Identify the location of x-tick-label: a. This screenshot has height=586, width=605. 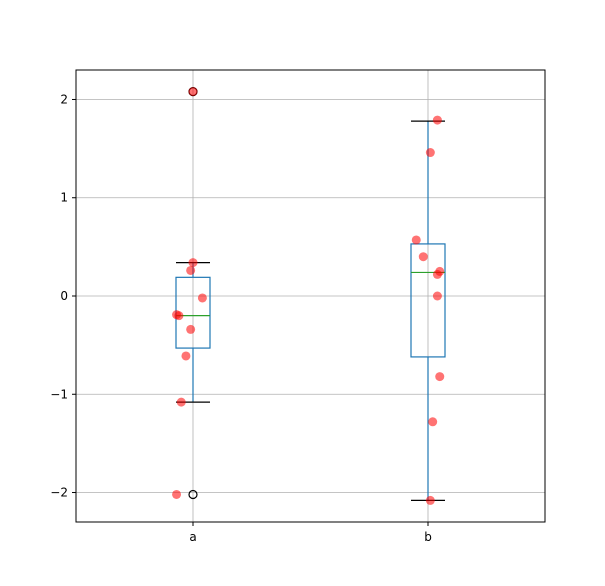
(192, 537).